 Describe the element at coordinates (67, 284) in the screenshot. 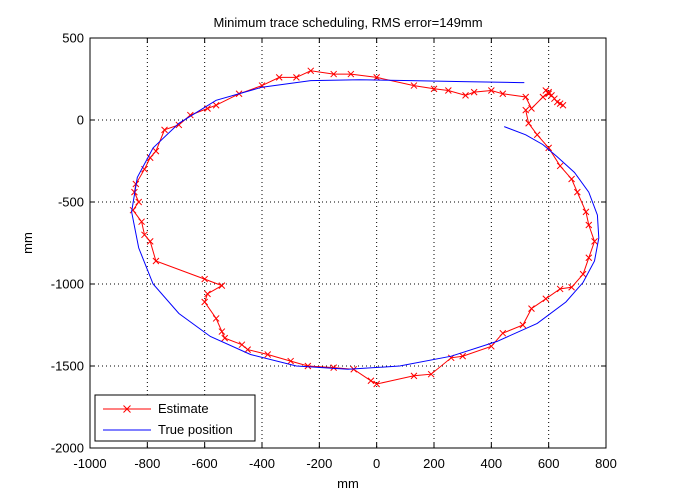

I see `y-tick-label: -1000` at that location.